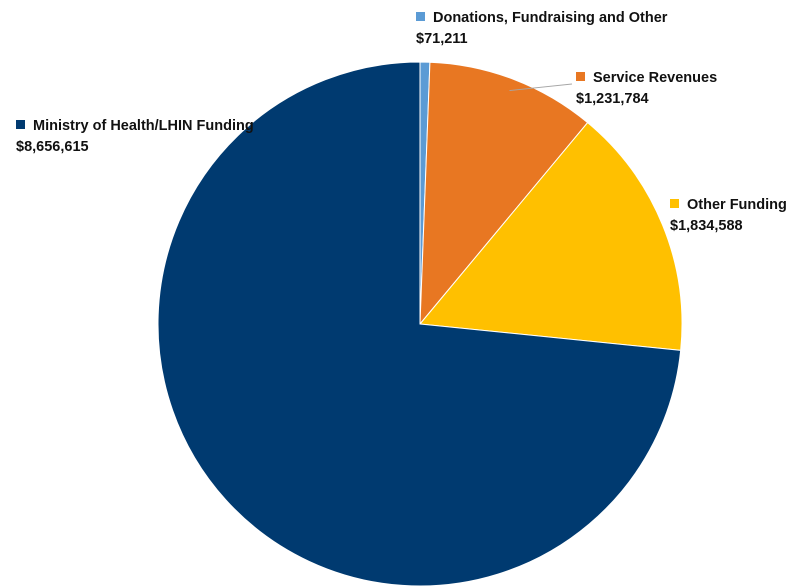  Describe the element at coordinates (655, 78) in the screenshot. I see `service-revenues-category-label: Service Revenues` at that location.